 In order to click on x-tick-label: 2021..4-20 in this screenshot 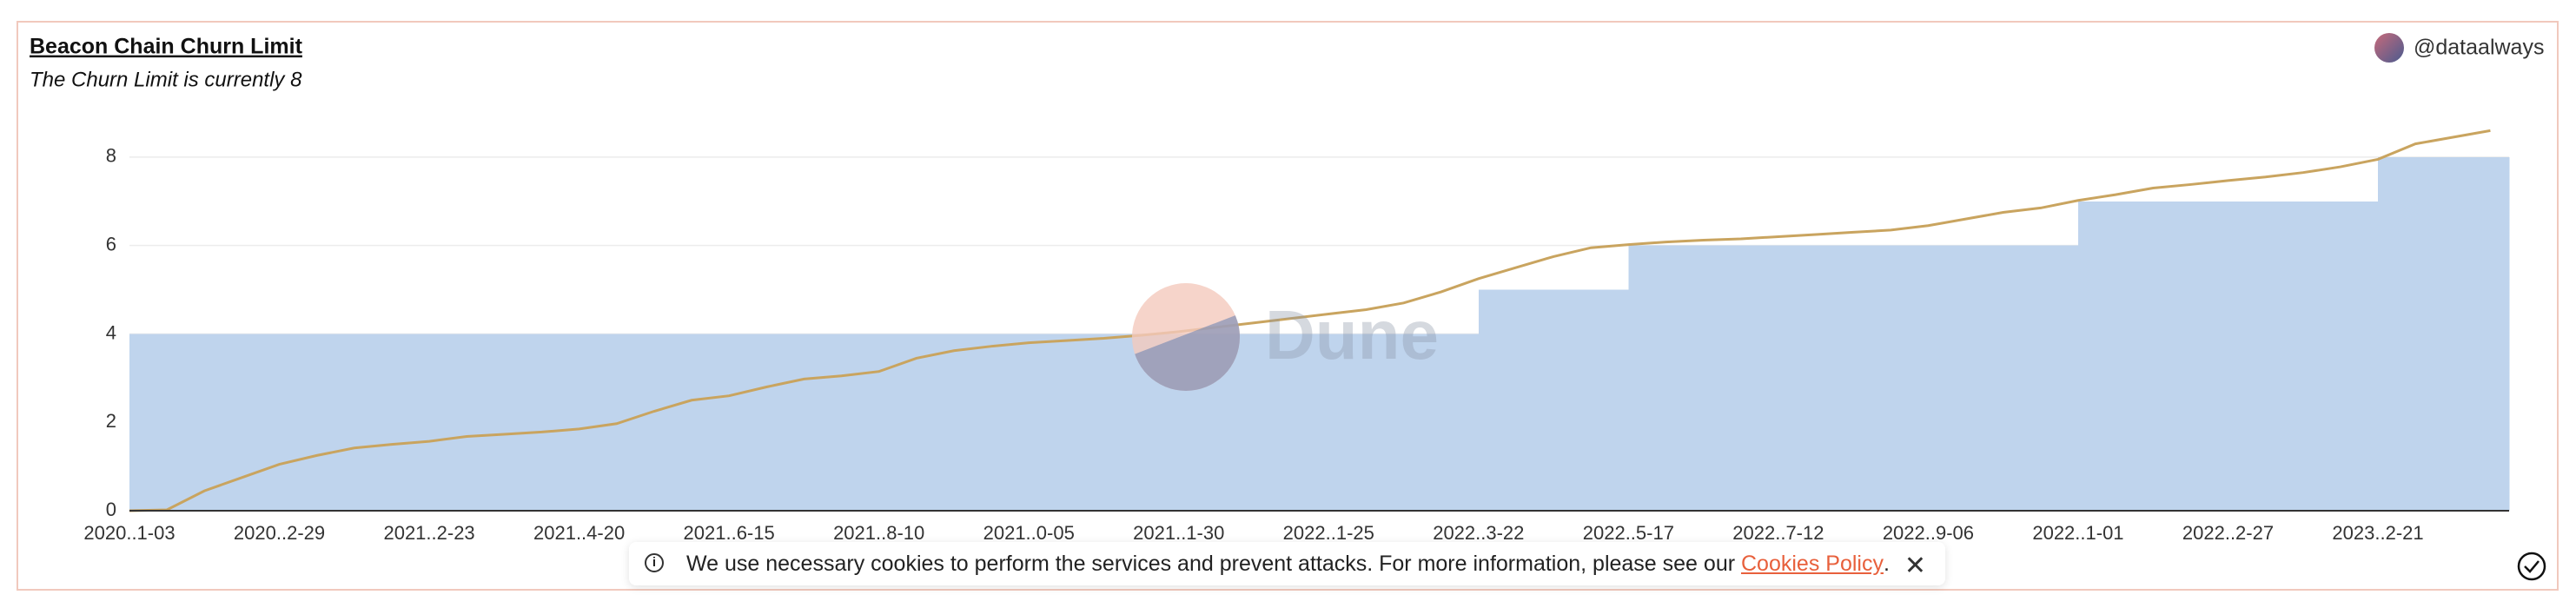, I will do `click(579, 533)`.